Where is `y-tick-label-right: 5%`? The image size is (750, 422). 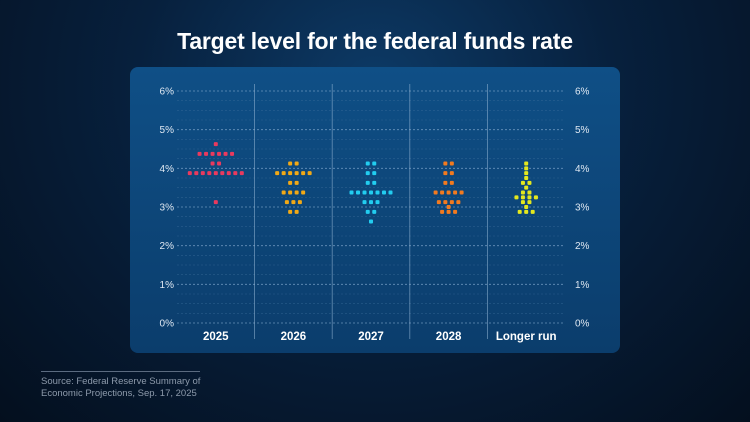 y-tick-label-right: 5% is located at coordinates (582, 130).